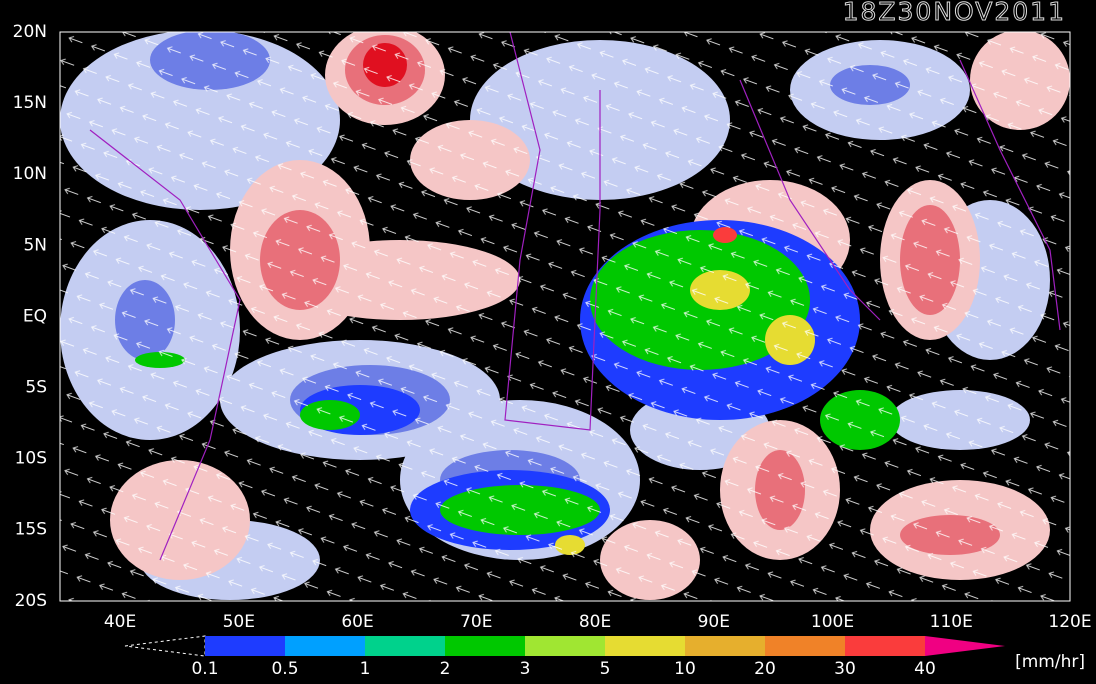  Describe the element at coordinates (357, 622) in the screenshot. I see `lon-label: 60E` at that location.